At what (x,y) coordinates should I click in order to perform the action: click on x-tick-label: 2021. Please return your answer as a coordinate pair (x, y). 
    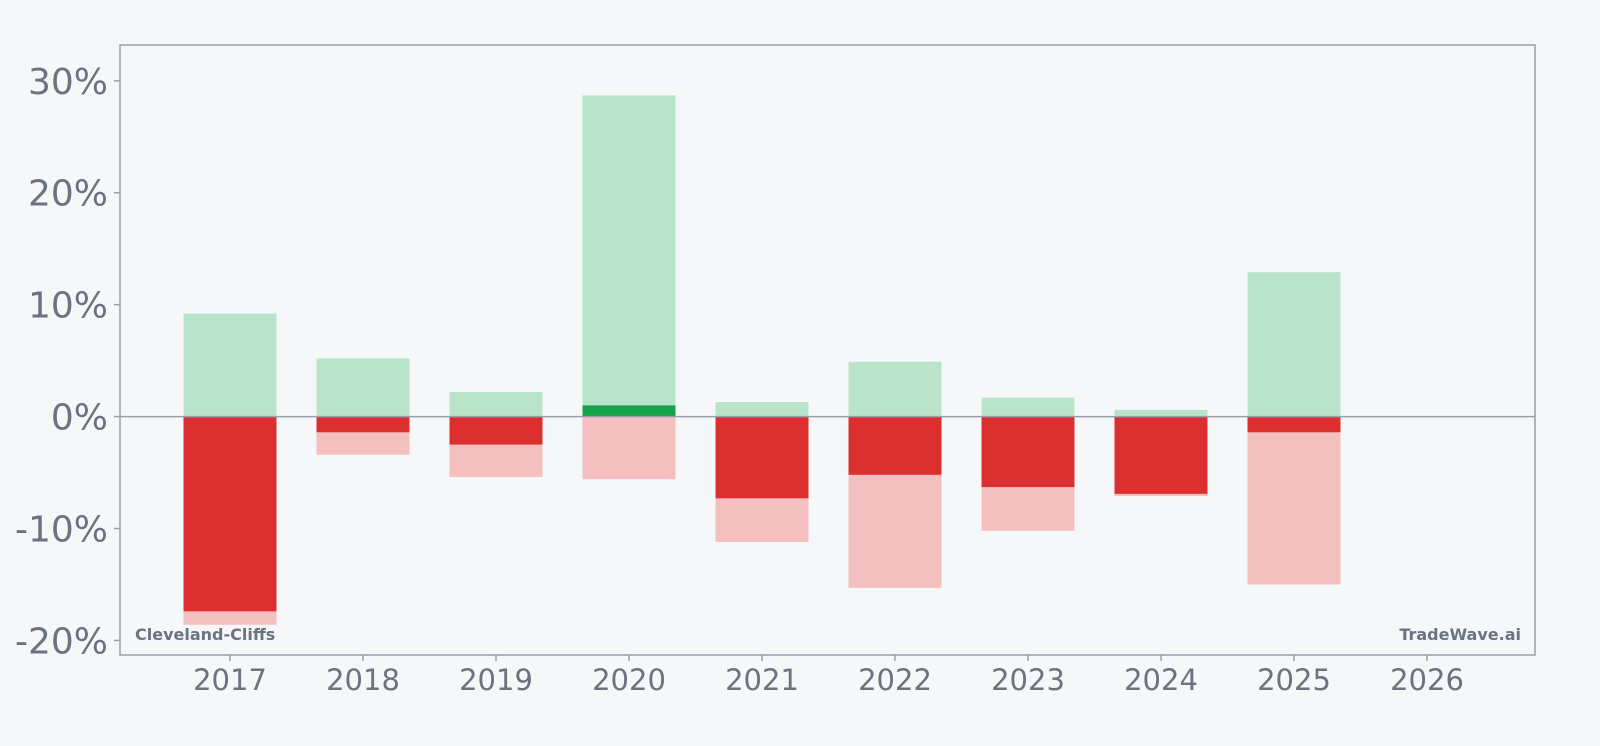
    Looking at the image, I should click on (762, 680).